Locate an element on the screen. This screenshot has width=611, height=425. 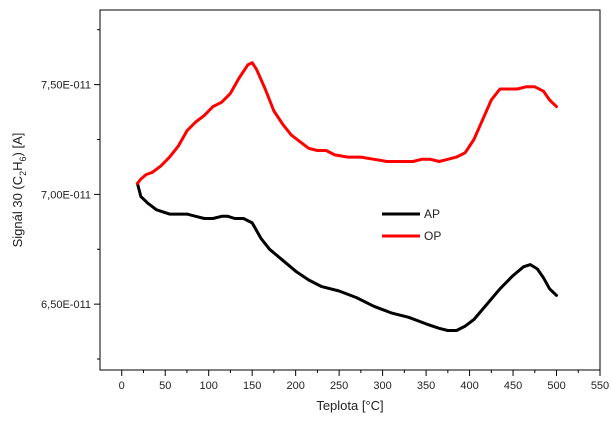
x-tick-label: 200 is located at coordinates (295, 386).